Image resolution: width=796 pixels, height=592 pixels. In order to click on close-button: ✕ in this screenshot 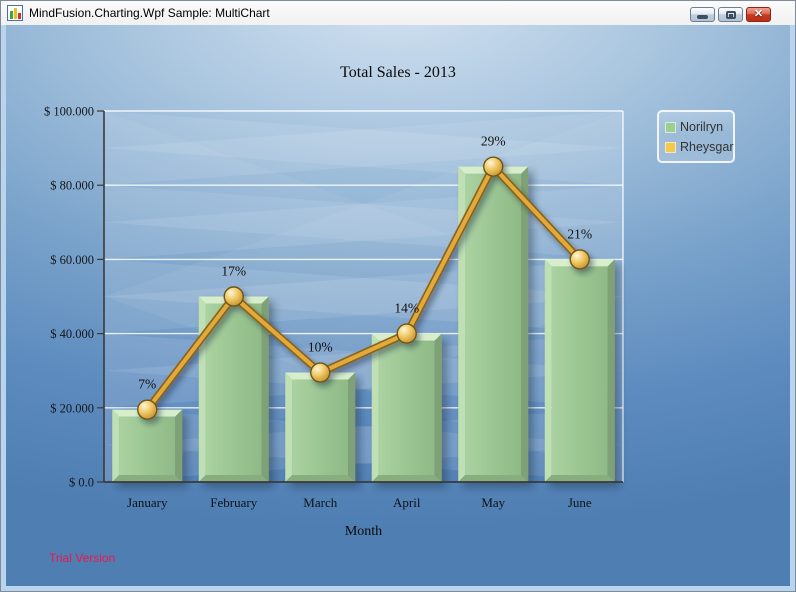, I will do `click(758, 14)`.